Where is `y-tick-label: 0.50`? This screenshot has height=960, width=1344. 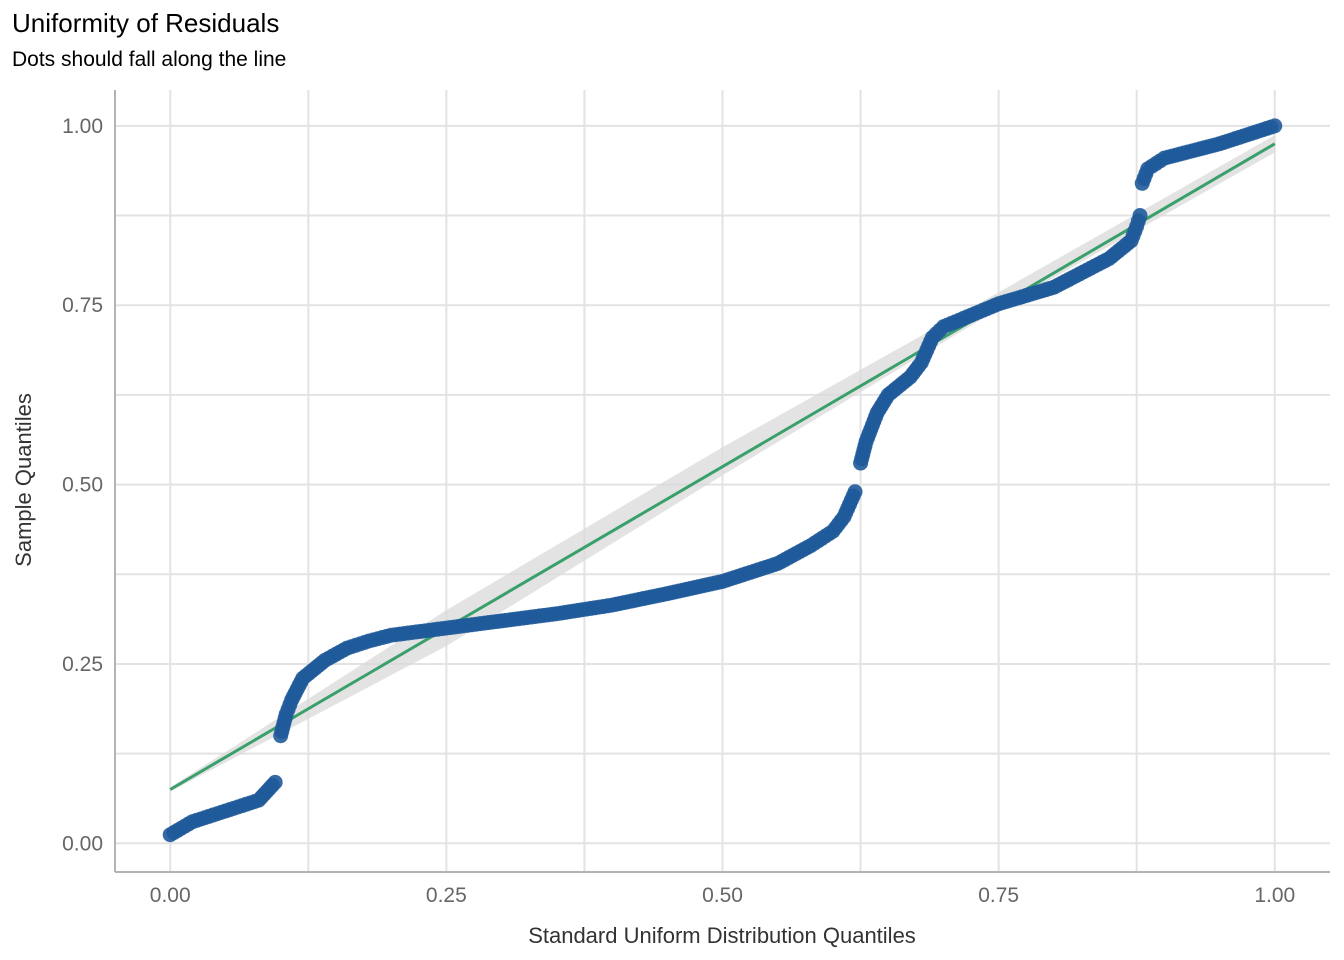
y-tick-label: 0.50 is located at coordinates (82, 485).